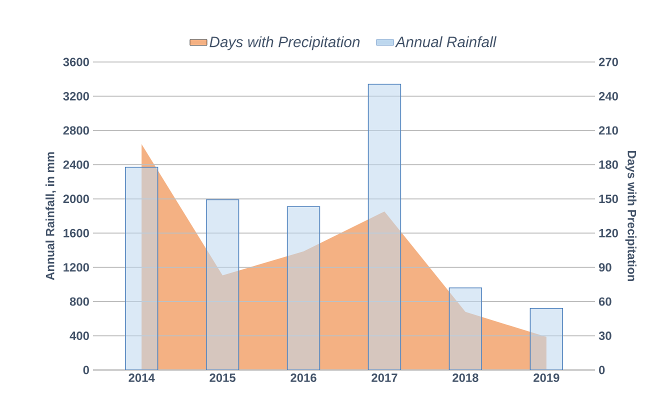 Image resolution: width=671 pixels, height=402 pixels. What do you see at coordinates (608, 62) in the screenshot?
I see `y2-tick-label: 270` at bounding box center [608, 62].